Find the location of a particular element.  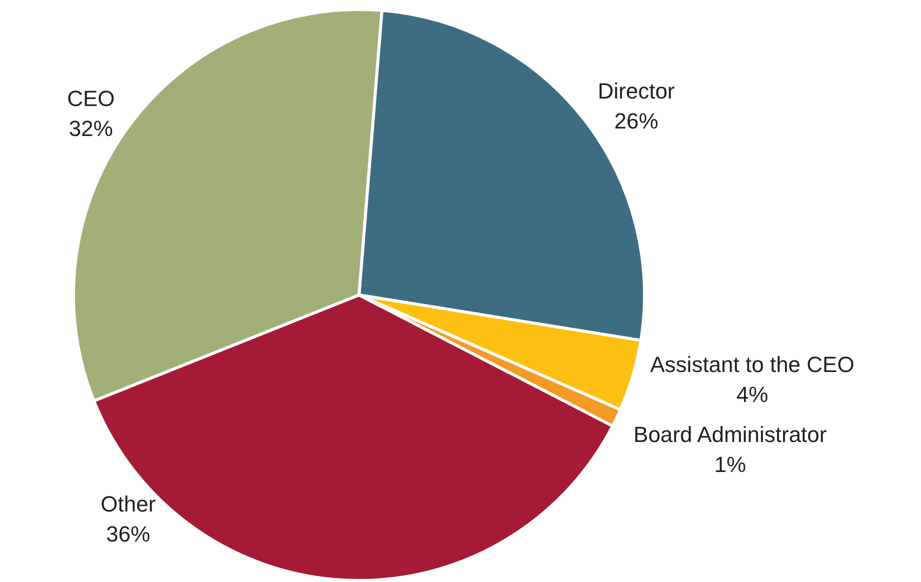

slice-label: CEO is located at coordinates (91, 98).